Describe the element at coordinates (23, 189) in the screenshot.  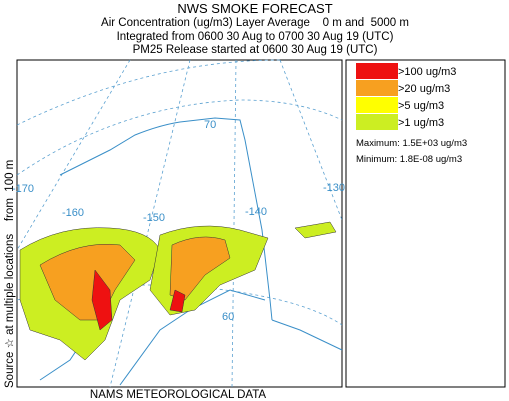
I see `grid-label: -170` at that location.